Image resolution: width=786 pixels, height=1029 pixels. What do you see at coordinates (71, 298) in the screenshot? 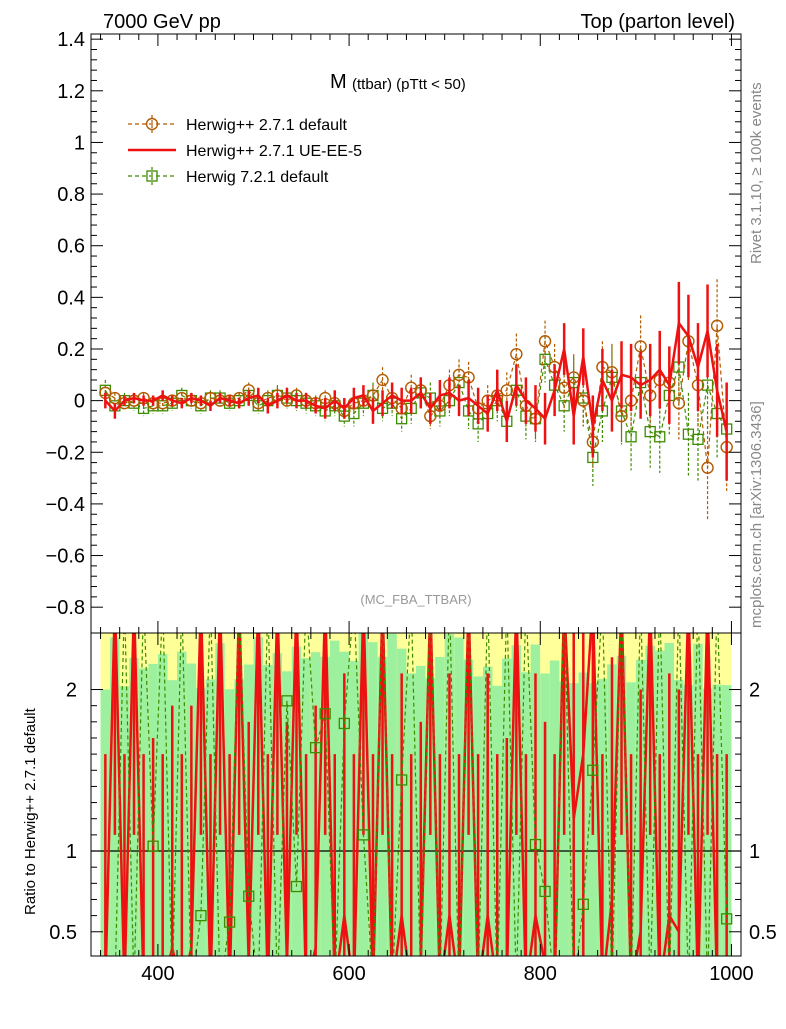
I see `main-y-tick-label: 0.4` at bounding box center [71, 298].